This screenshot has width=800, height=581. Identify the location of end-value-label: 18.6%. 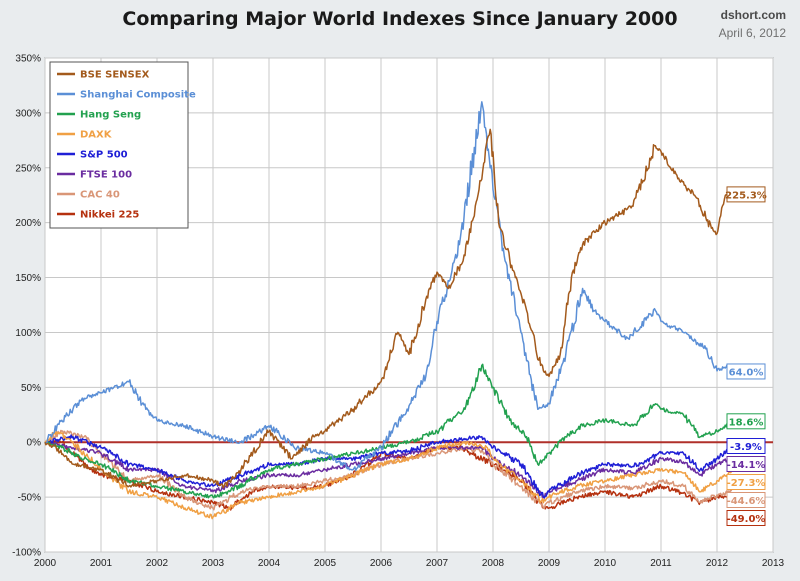
(746, 422).